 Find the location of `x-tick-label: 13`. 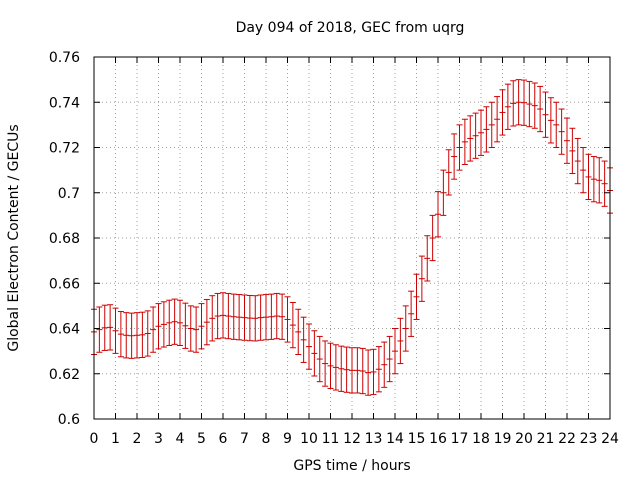

x-tick-label: 13 is located at coordinates (374, 439).